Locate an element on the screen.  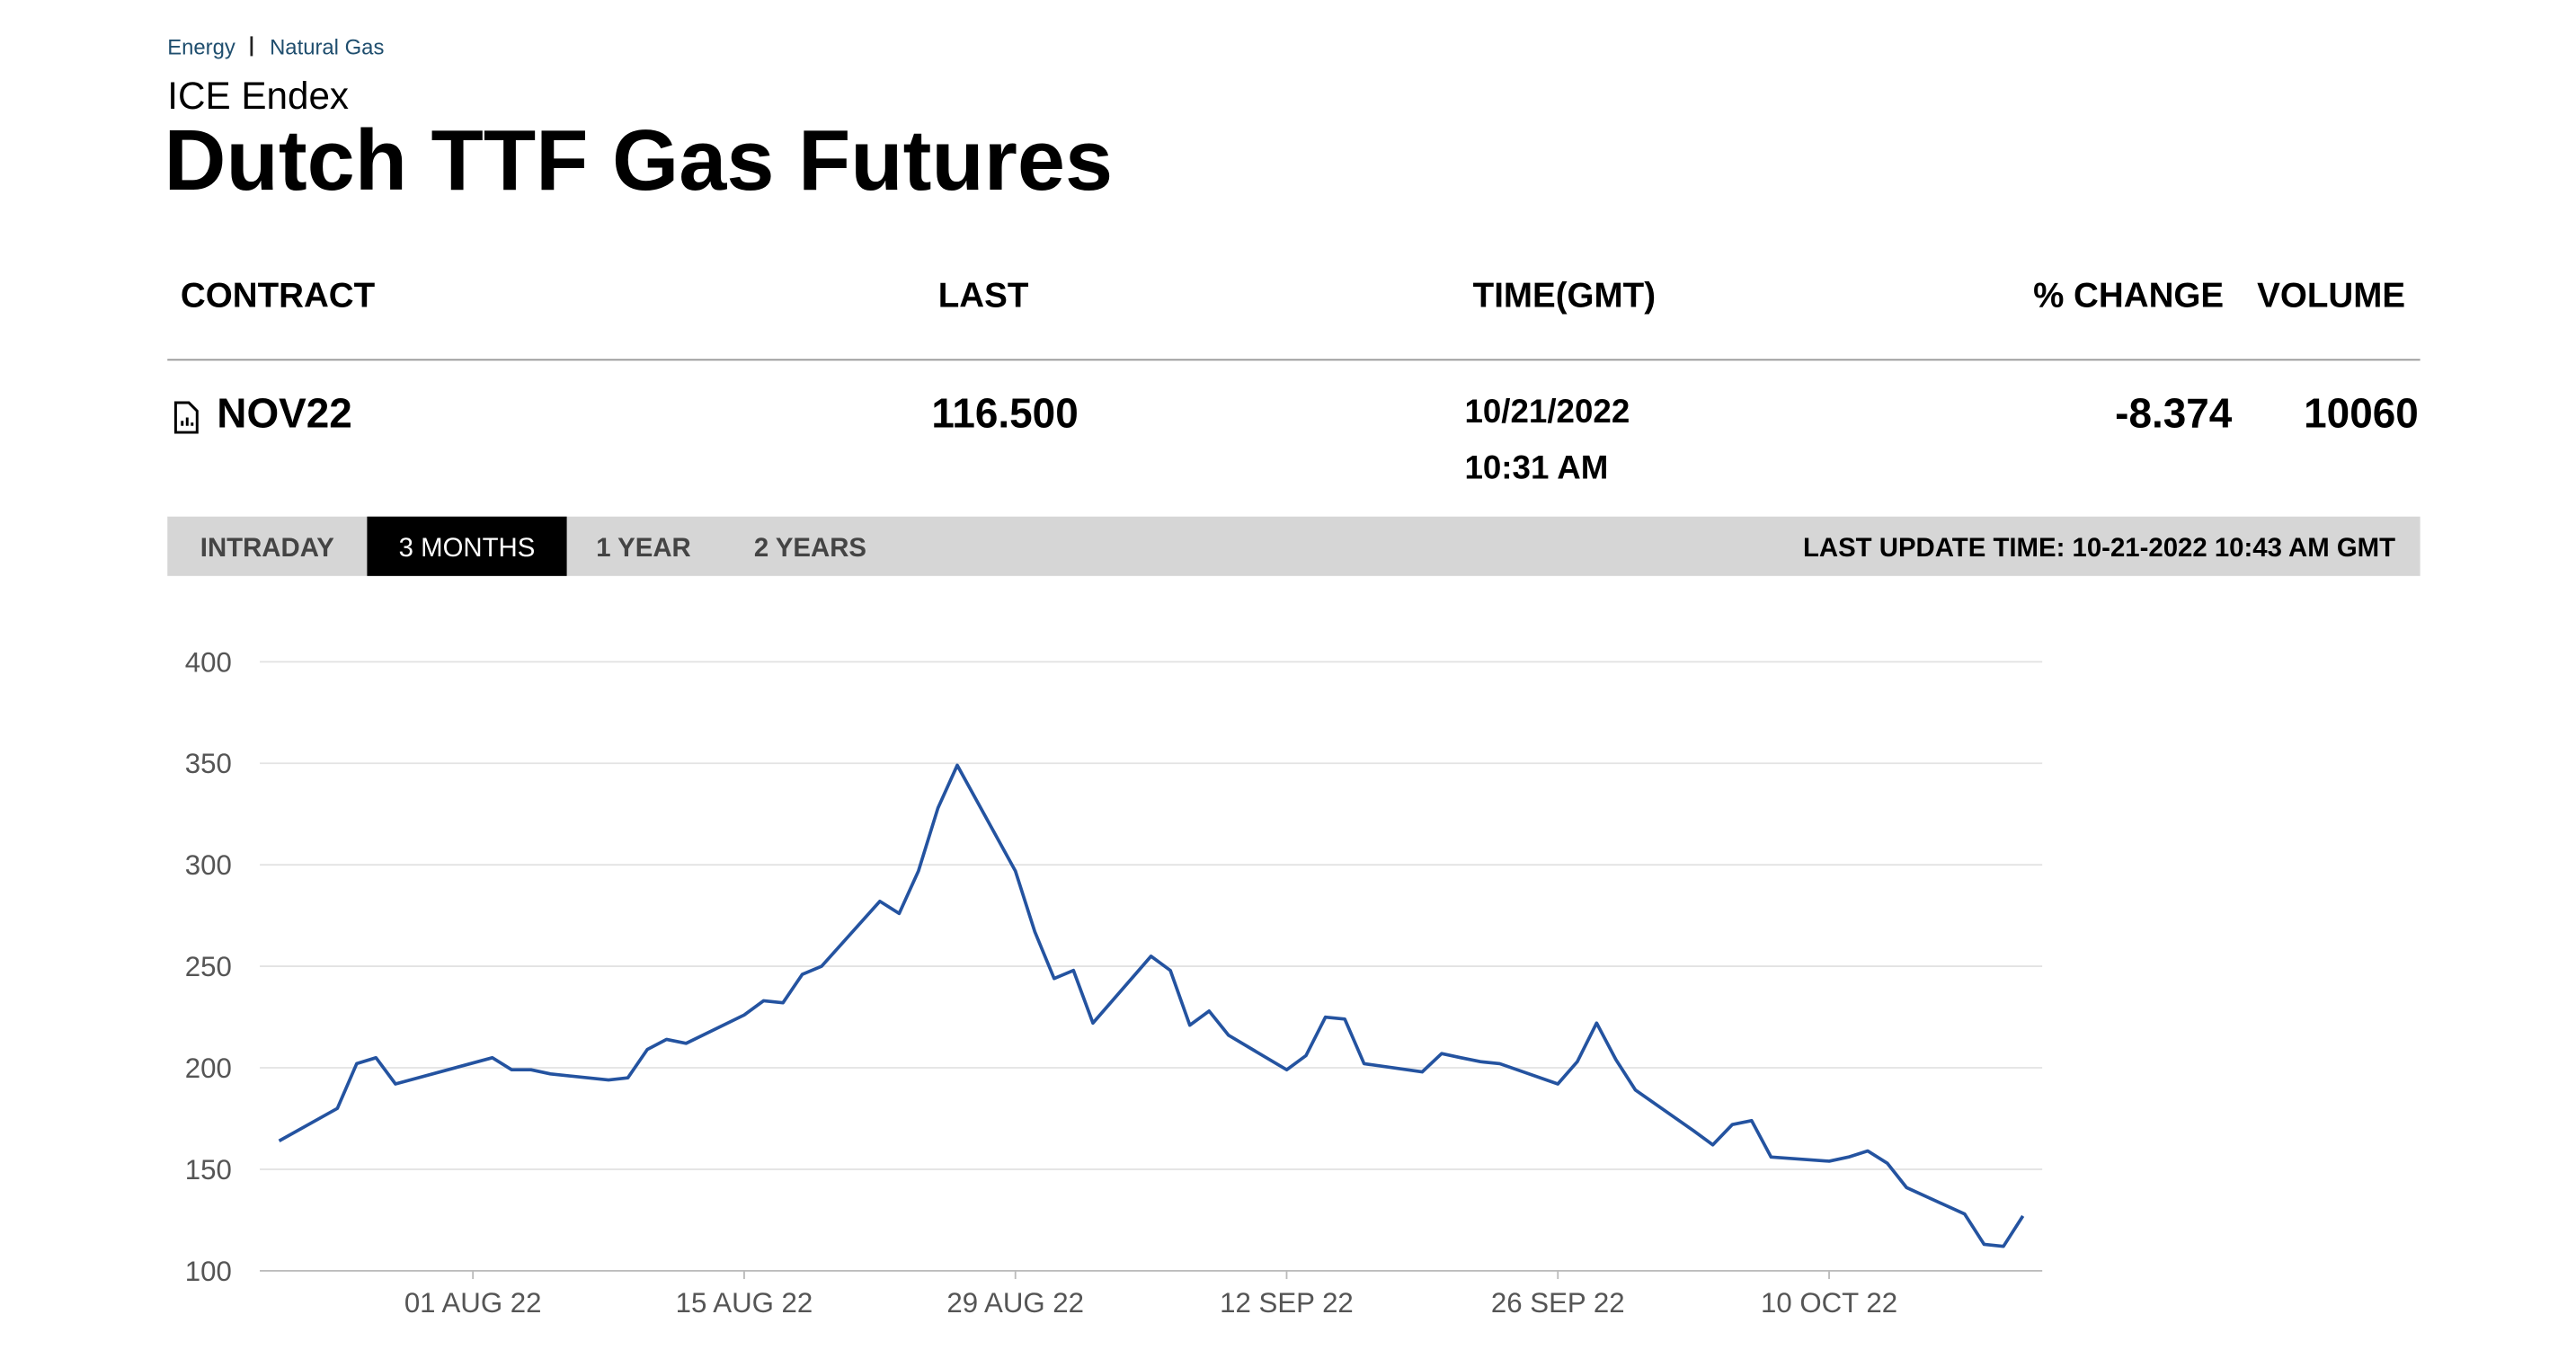
y-tick-label: 250 is located at coordinates (208, 966).